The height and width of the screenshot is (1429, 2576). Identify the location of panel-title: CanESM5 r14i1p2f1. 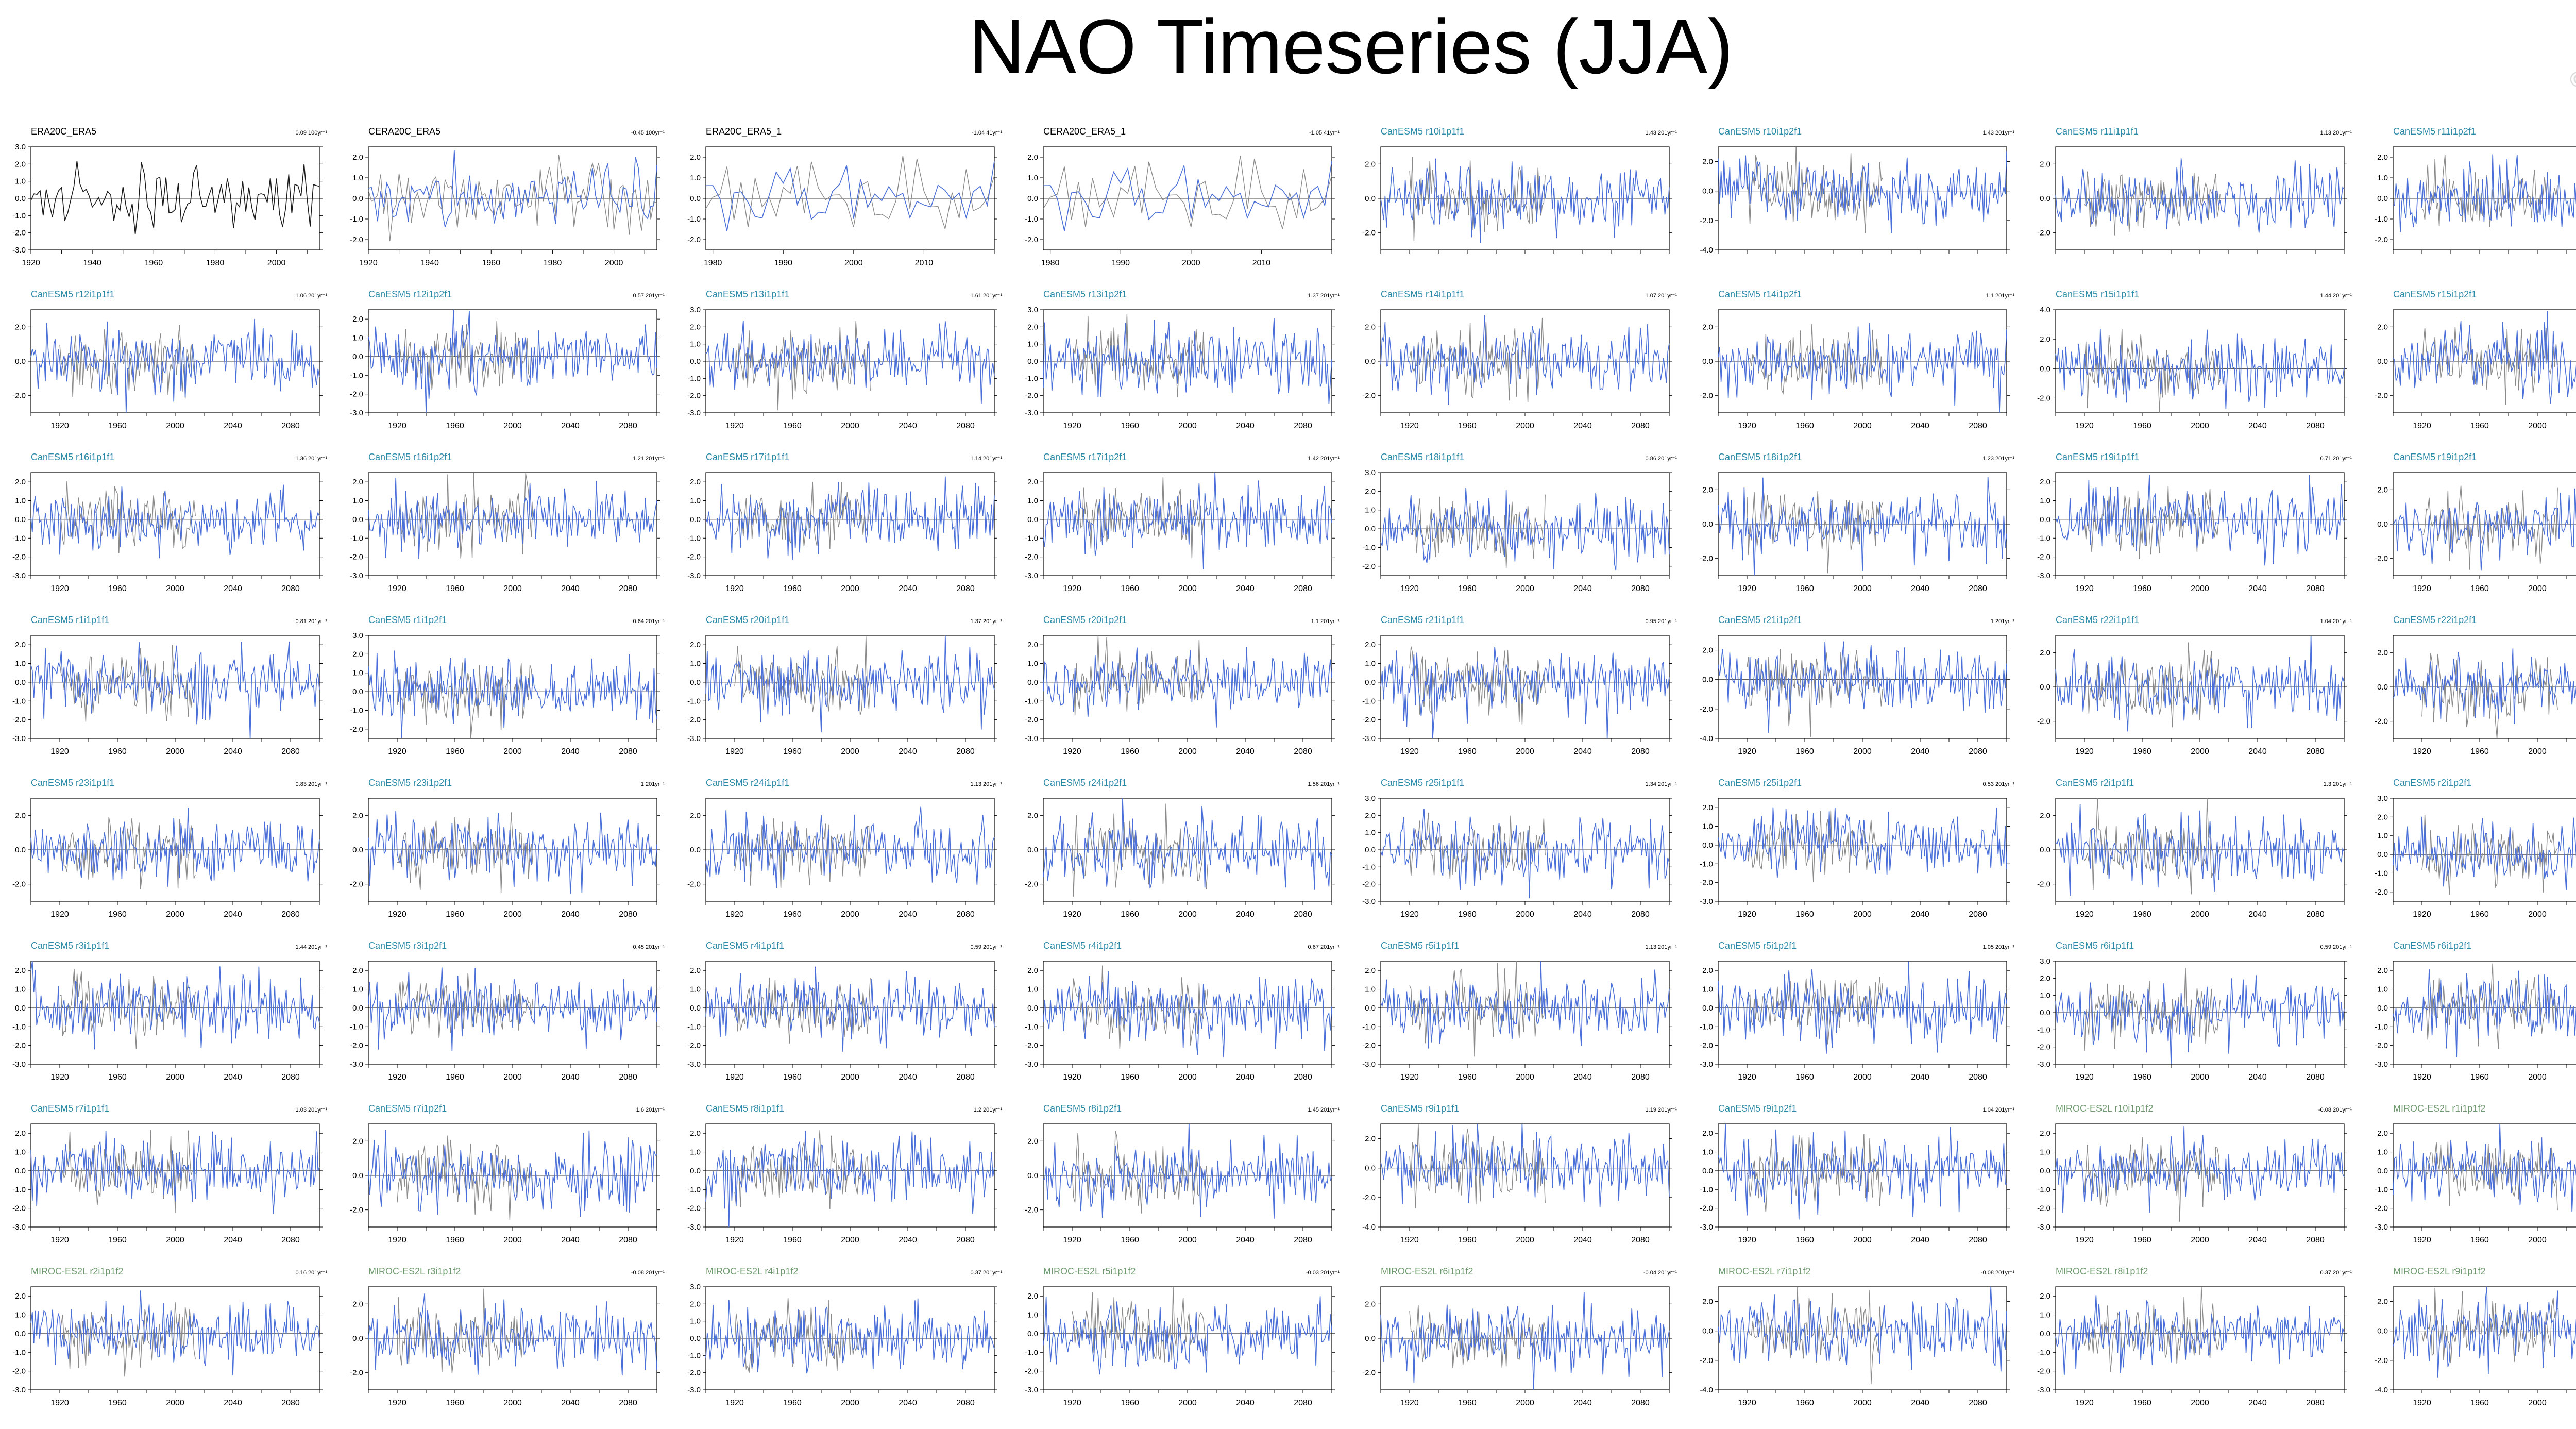
(1760, 294).